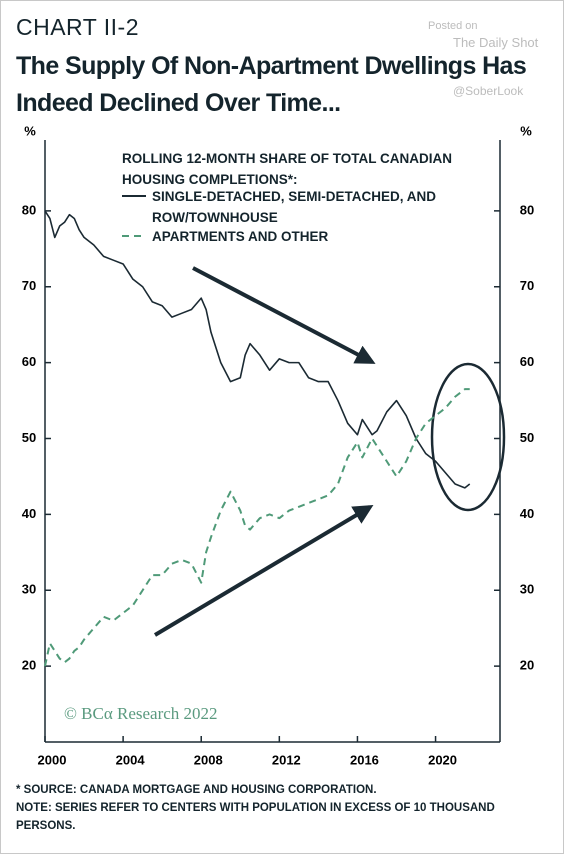 This screenshot has width=564, height=854. Describe the element at coordinates (29, 361) in the screenshot. I see `y-tick-label: 60` at that location.